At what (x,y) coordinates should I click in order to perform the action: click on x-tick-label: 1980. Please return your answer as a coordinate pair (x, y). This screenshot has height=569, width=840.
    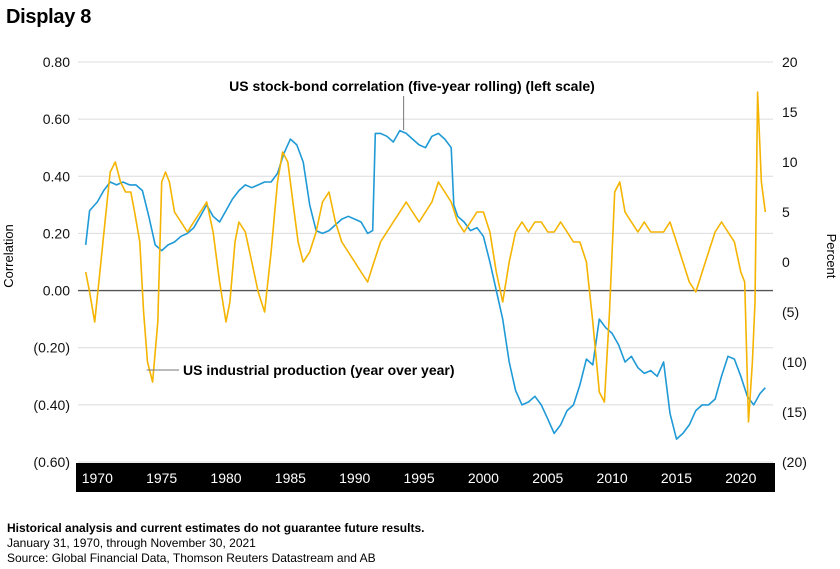
    Looking at the image, I should click on (225, 478).